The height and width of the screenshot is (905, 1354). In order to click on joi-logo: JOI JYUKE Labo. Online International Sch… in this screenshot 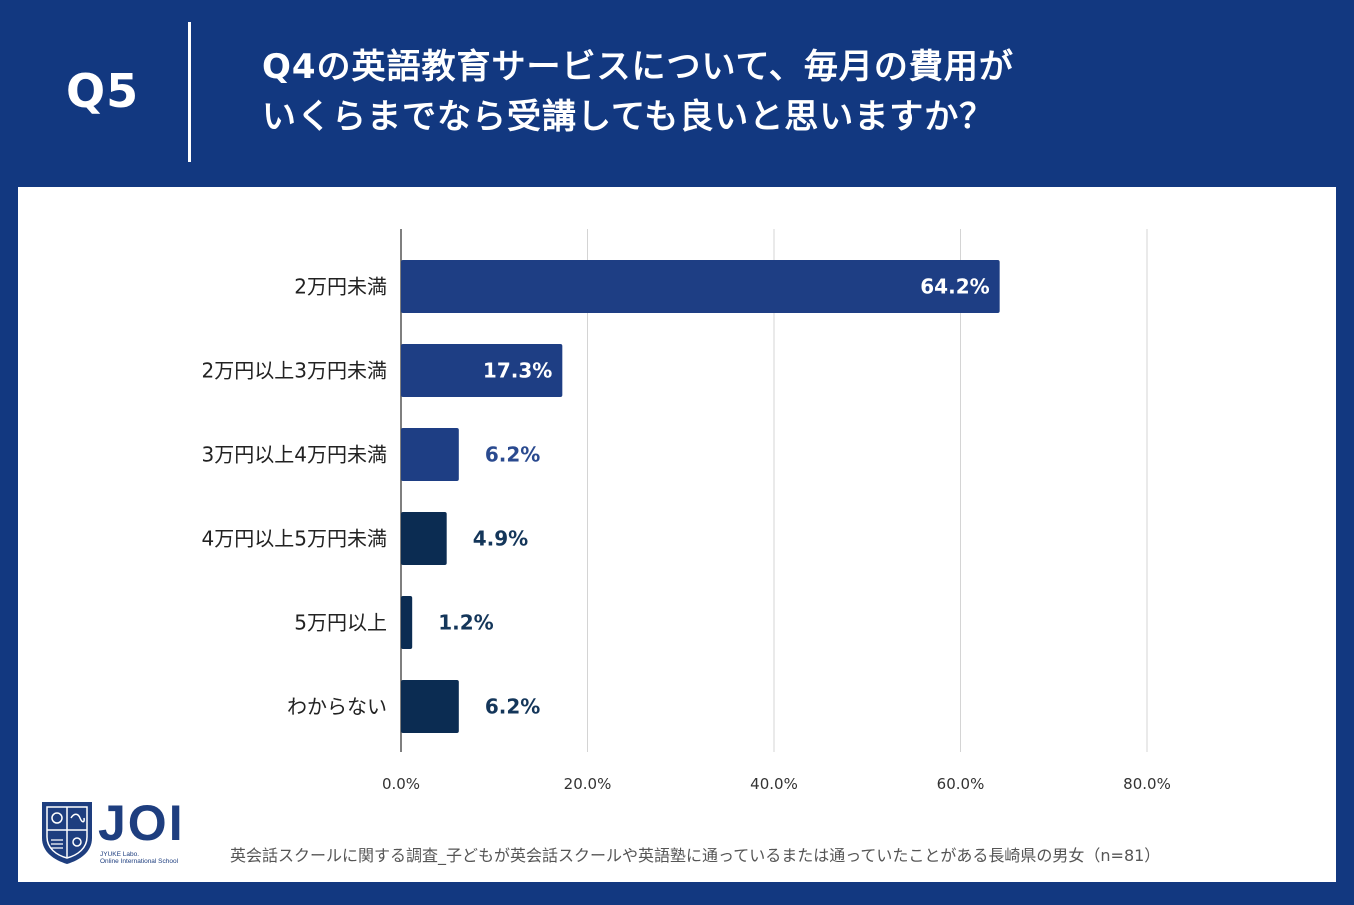, I will do `click(123, 831)`.